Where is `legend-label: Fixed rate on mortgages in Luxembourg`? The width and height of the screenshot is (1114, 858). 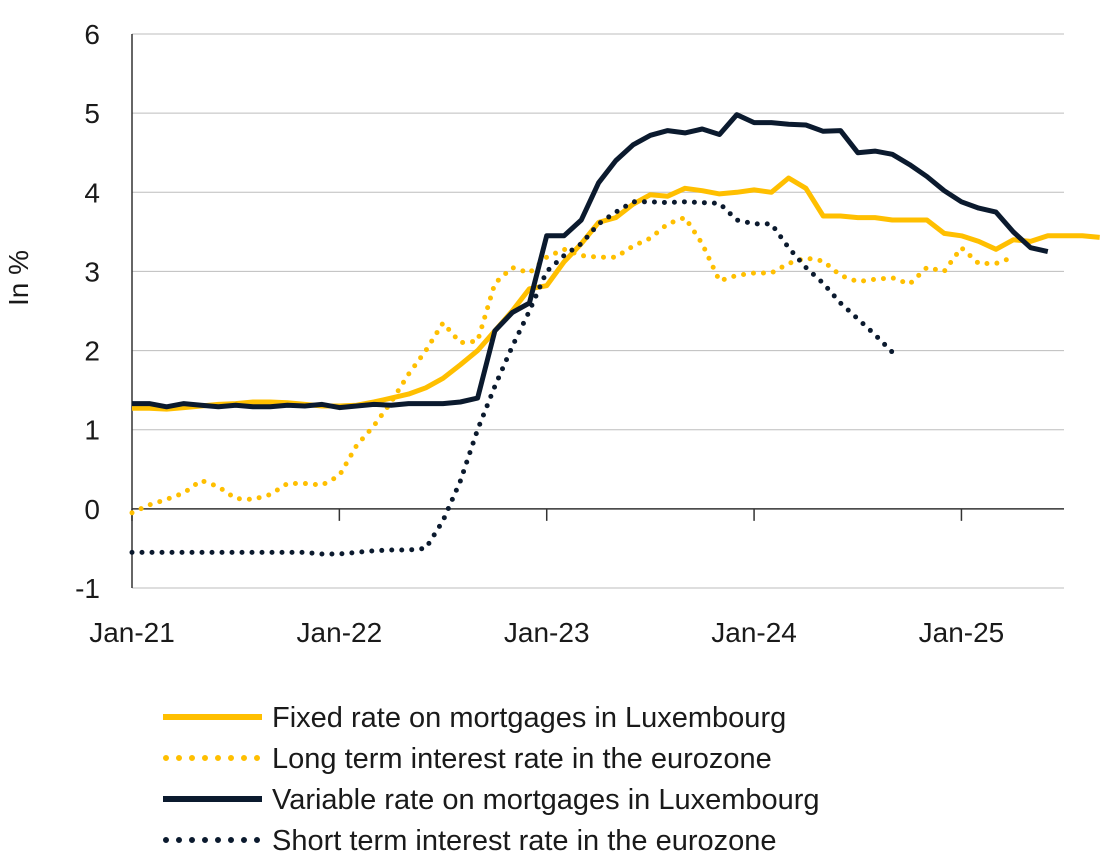 legend-label: Fixed rate on mortgages in Luxembourg is located at coordinates (529, 718).